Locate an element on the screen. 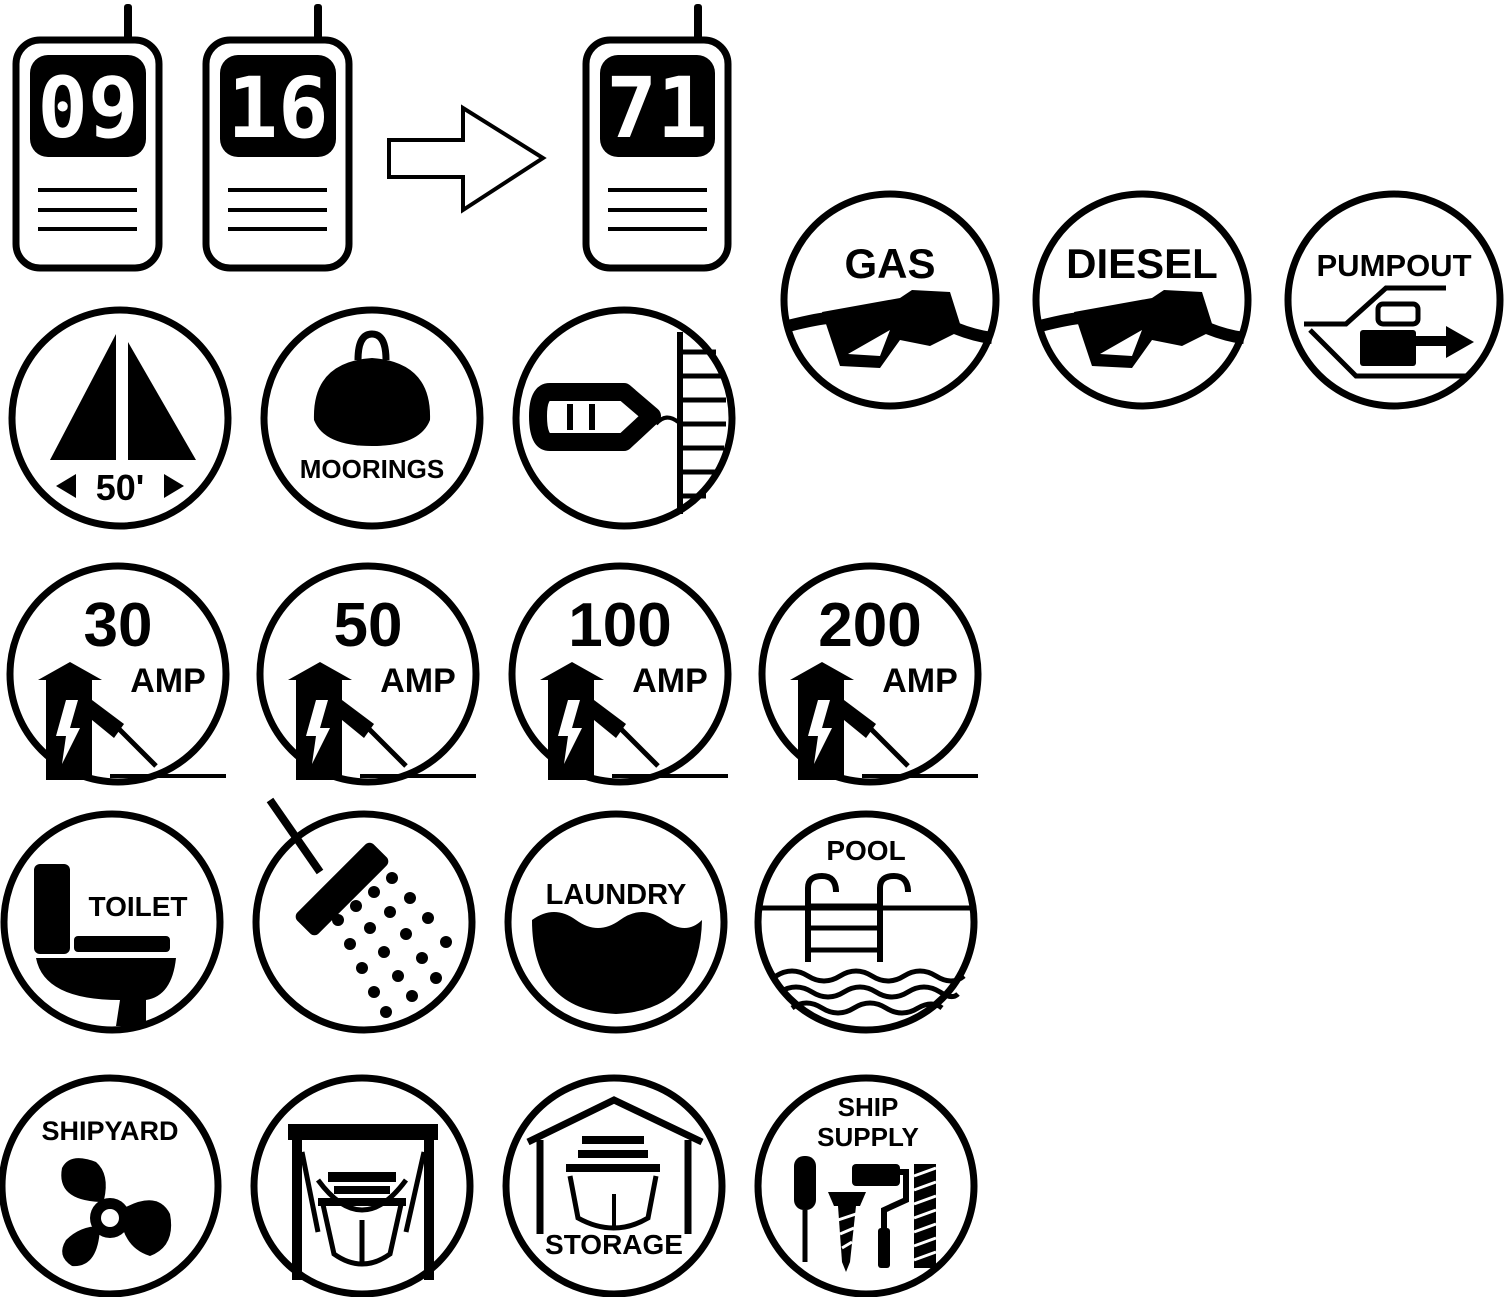 The height and width of the screenshot is (1297, 1506). toilet-icon: TOILET is located at coordinates (112, 922).